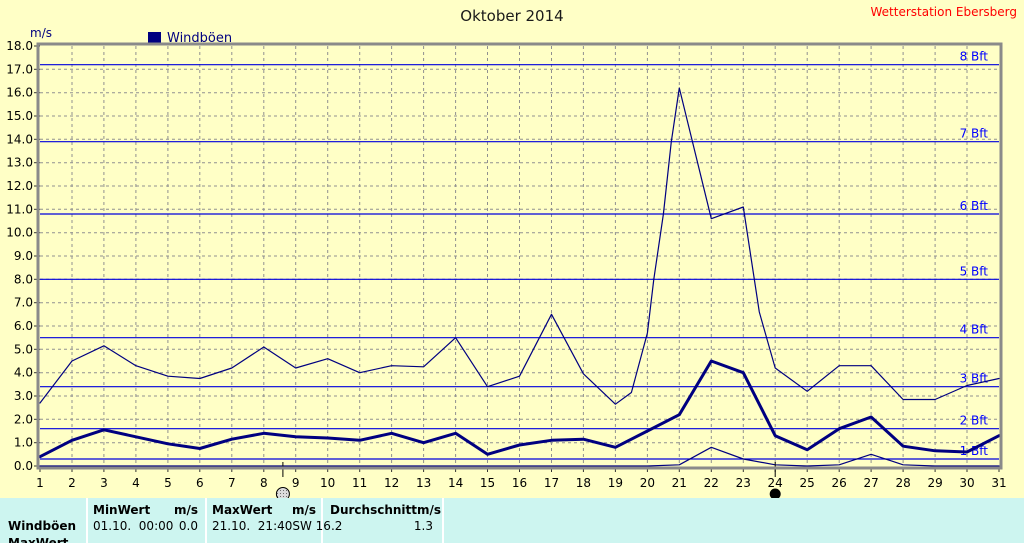 The width and height of the screenshot is (1024, 543). What do you see at coordinates (870, 483) in the screenshot?
I see `x-tick-label: 27` at bounding box center [870, 483].